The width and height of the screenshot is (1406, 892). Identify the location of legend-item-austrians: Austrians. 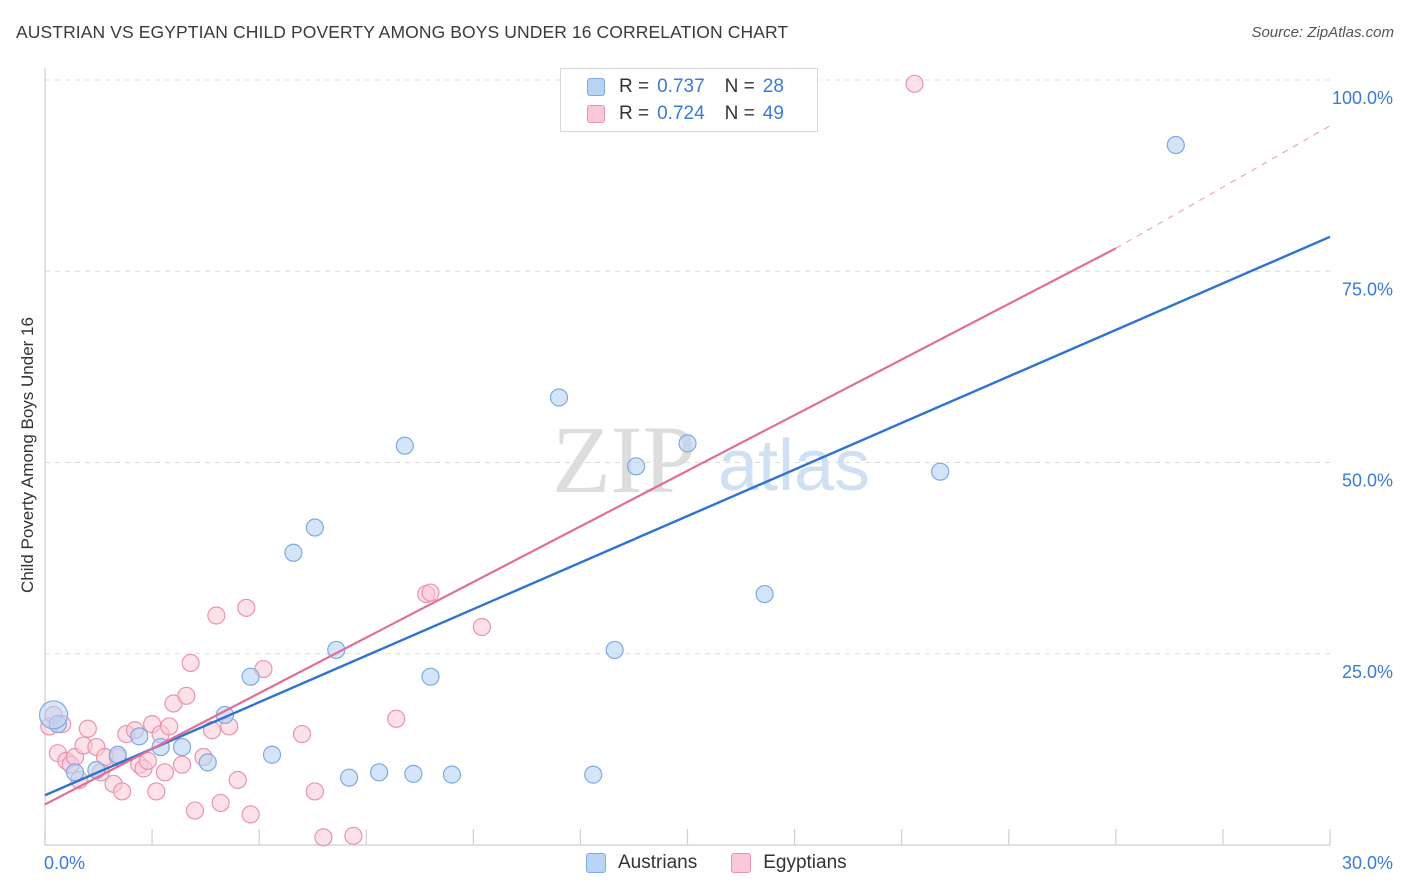
(641, 863).